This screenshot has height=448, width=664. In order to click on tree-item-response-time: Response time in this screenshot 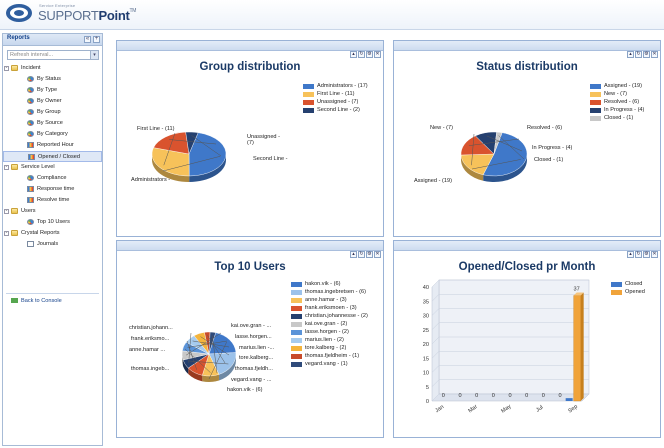, I will do `click(52, 189)`.